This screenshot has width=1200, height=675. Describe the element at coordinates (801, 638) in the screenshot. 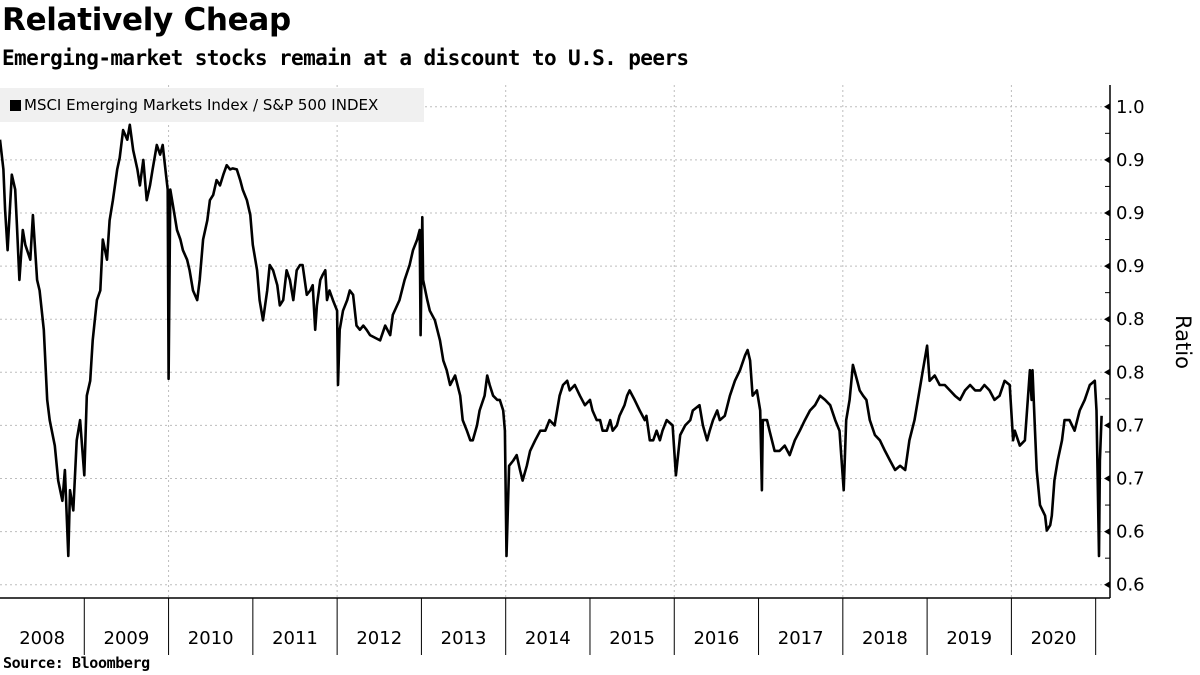

I see `x-tick-label: 2017` at that location.